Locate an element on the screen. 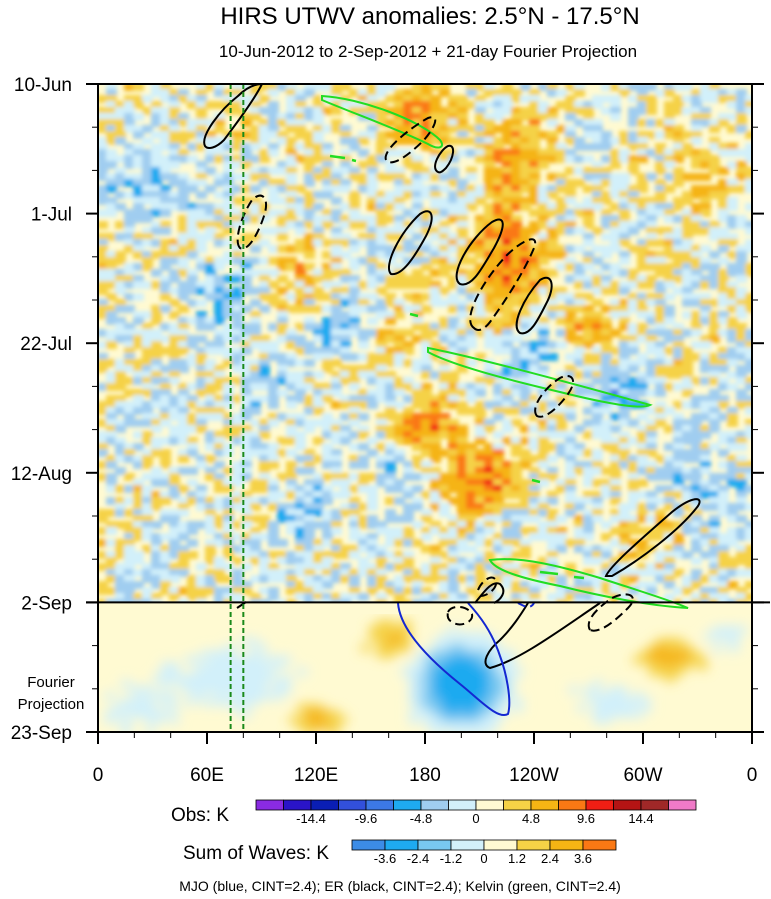 The image size is (771, 899). reference-longitude-lines is located at coordinates (237, 408).